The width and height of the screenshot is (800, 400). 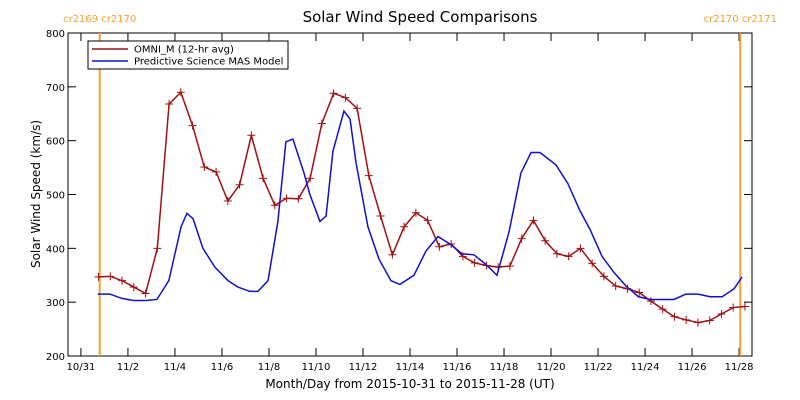 I want to click on x-tick-label: 11/16, so click(x=457, y=367).